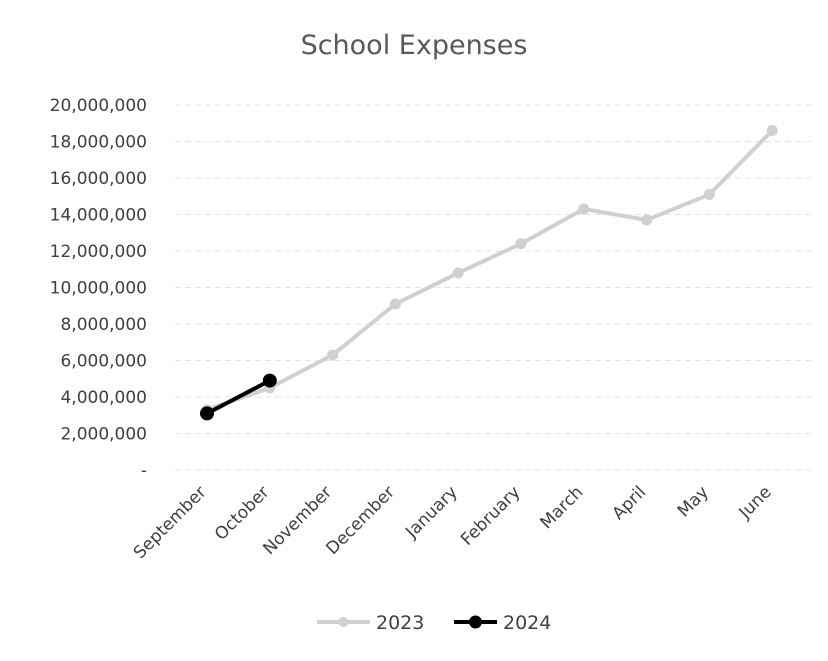  I want to click on series-2024, so click(238, 397).